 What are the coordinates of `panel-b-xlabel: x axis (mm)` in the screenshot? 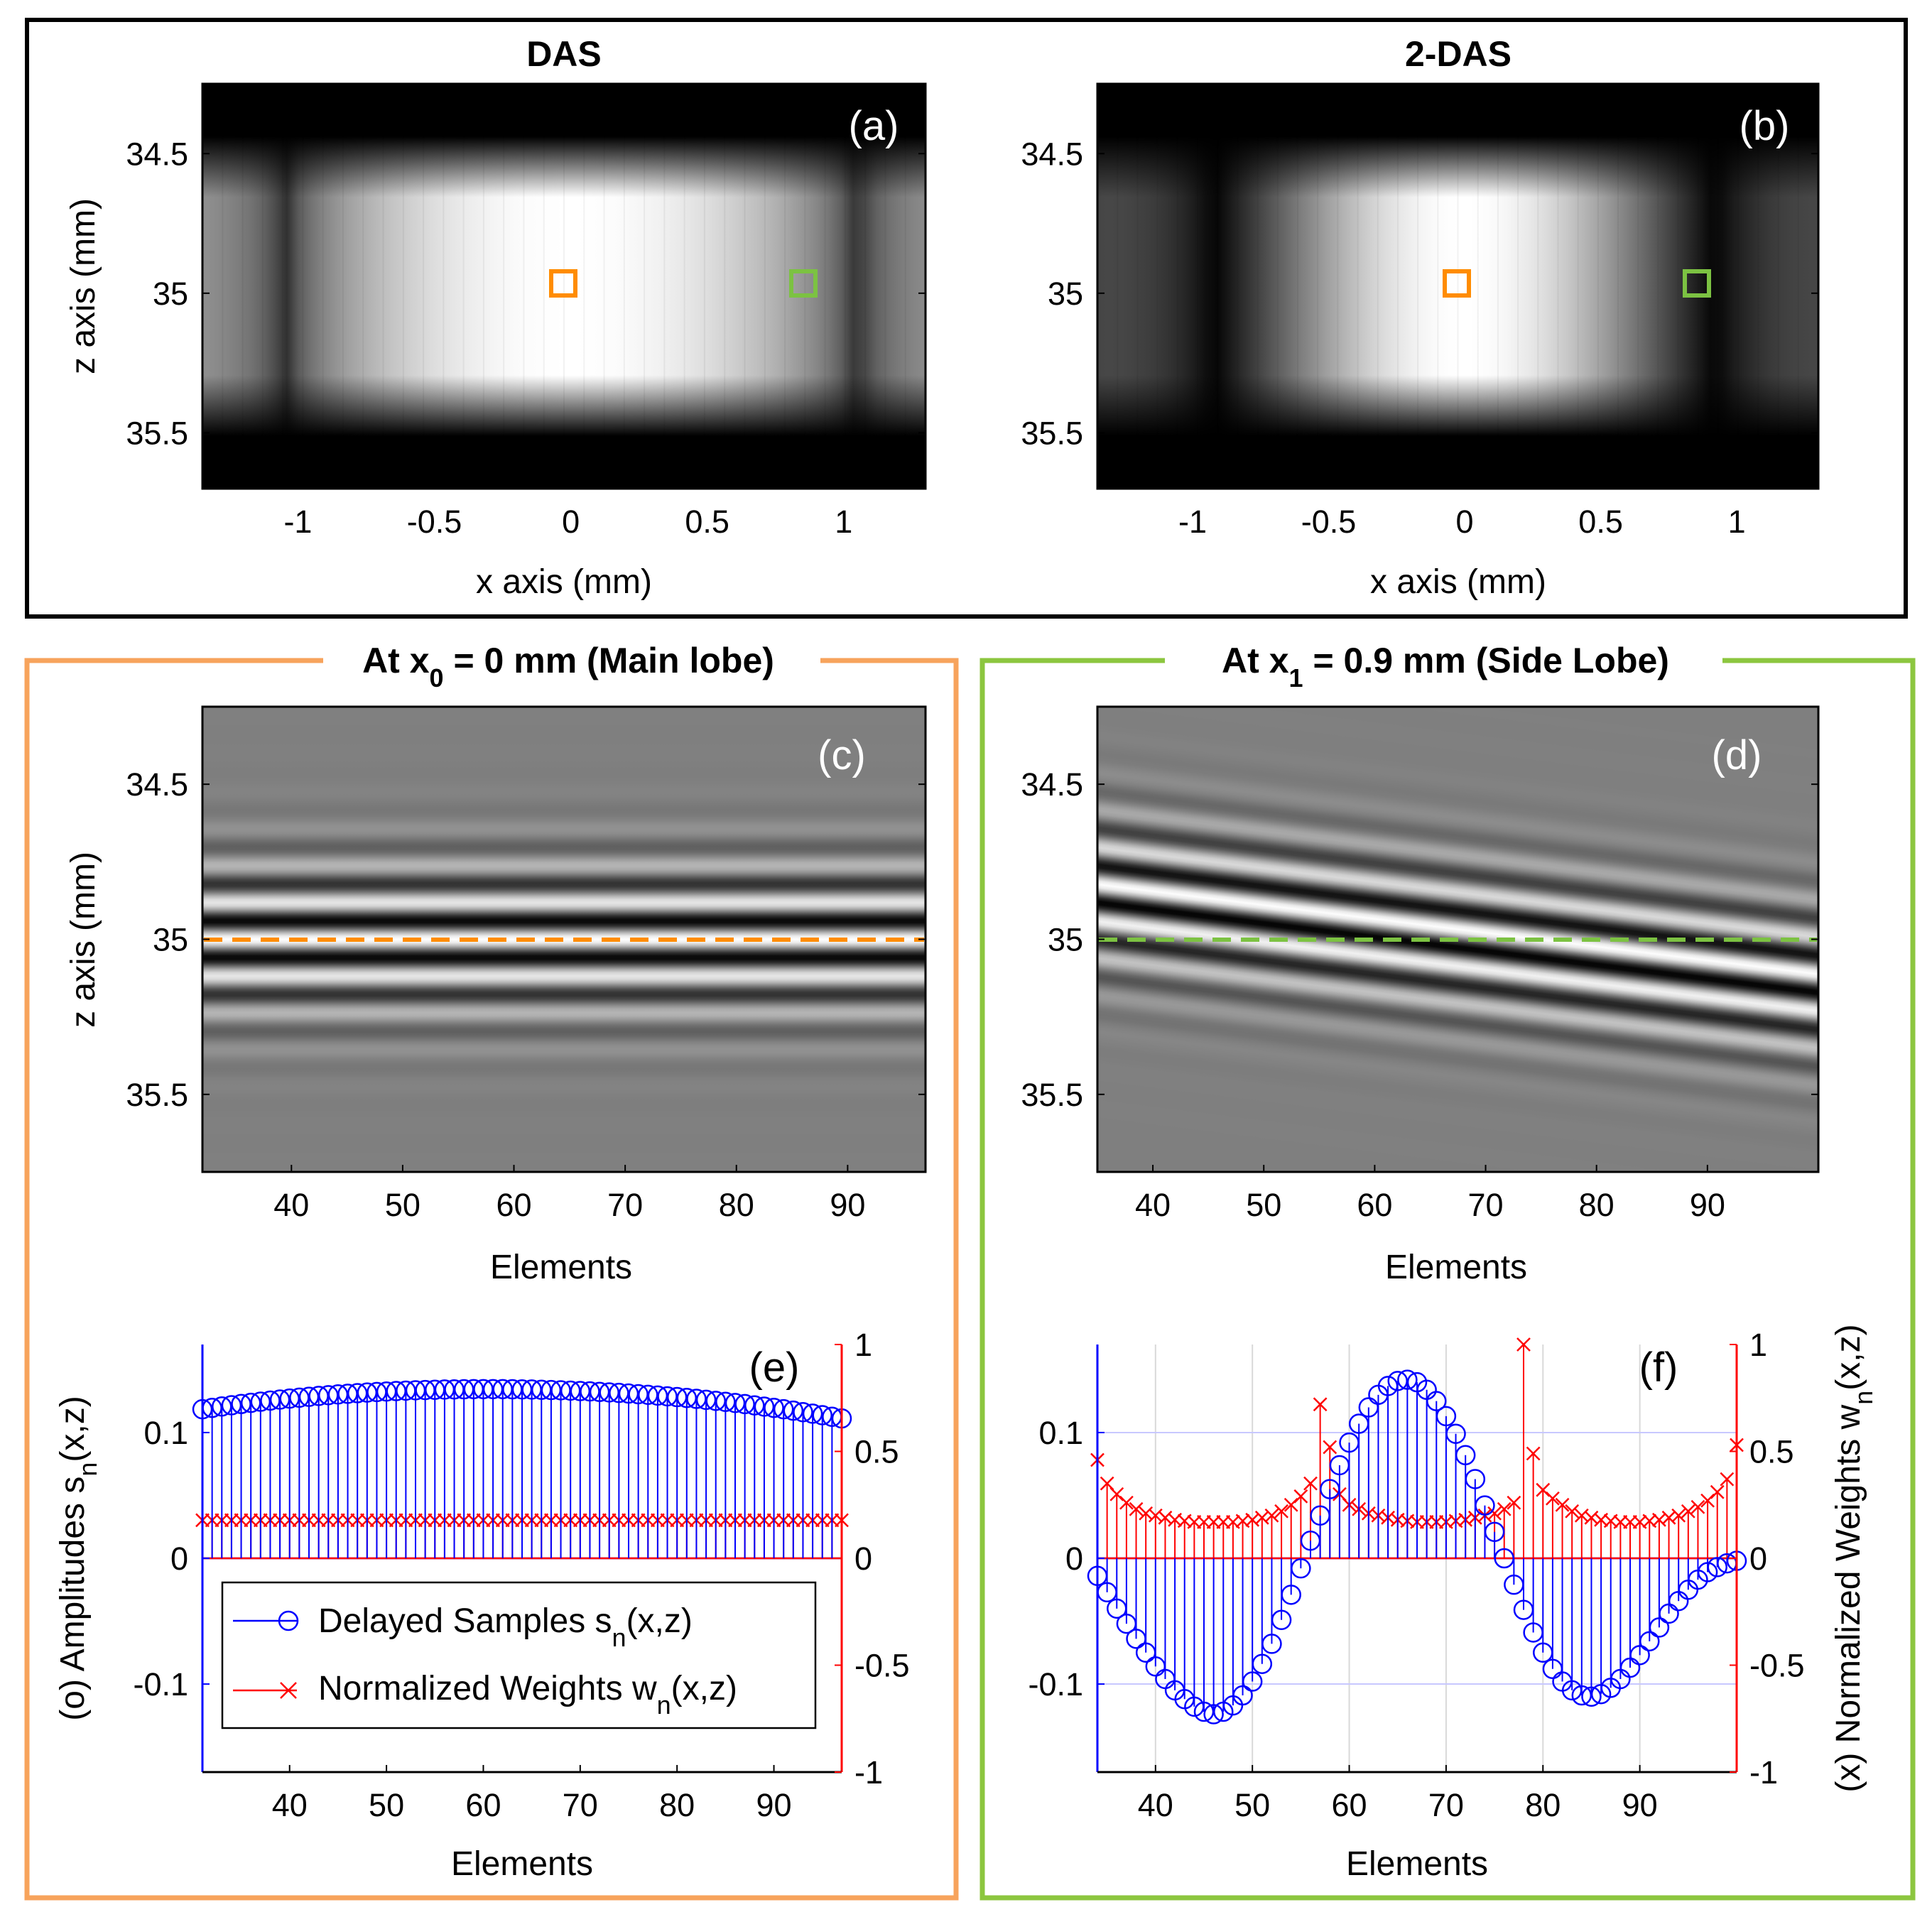 It's located at (1458, 582).